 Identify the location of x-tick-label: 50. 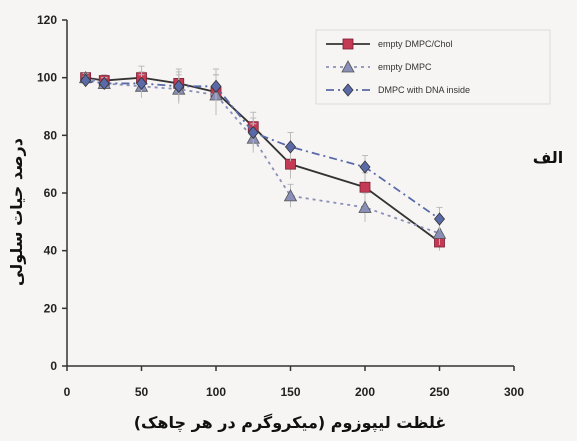
(142, 392).